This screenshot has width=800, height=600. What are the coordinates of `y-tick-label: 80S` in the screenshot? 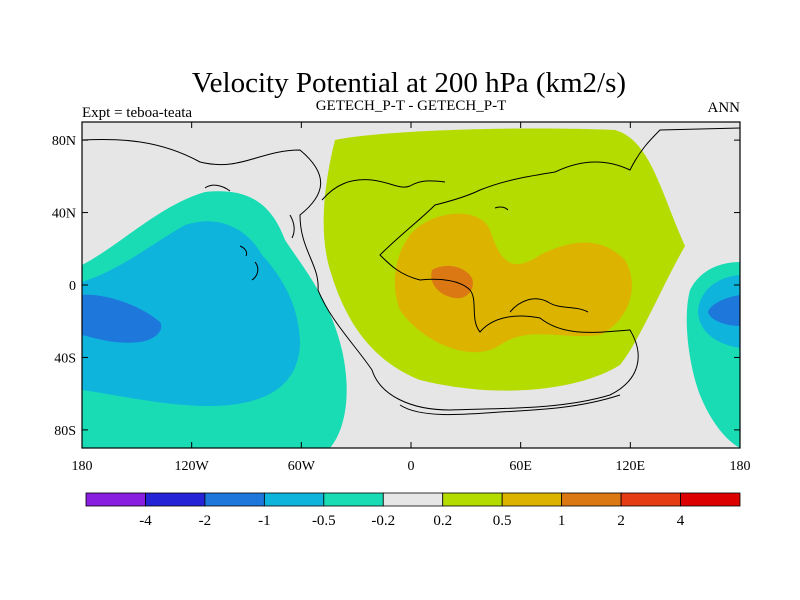 It's located at (65, 431).